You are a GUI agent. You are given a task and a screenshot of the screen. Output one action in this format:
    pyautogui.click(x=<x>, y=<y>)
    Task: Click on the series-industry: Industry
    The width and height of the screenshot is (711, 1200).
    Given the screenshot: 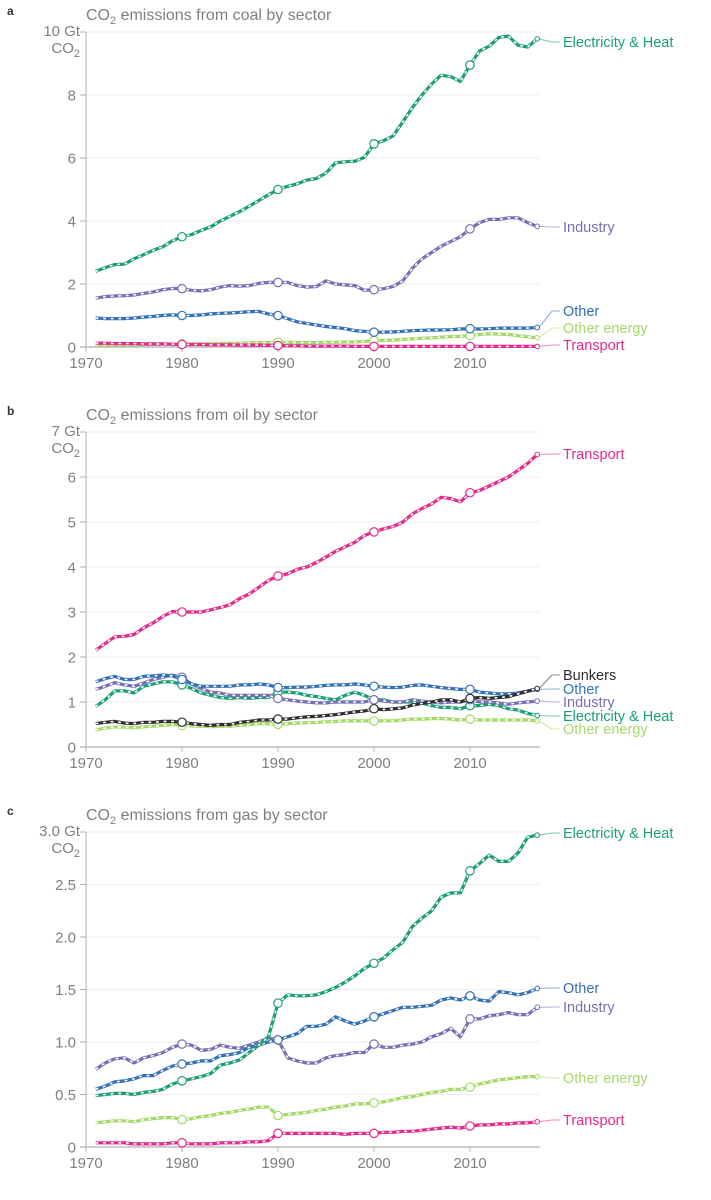 What is the action you would take?
    pyautogui.click(x=354, y=1035)
    